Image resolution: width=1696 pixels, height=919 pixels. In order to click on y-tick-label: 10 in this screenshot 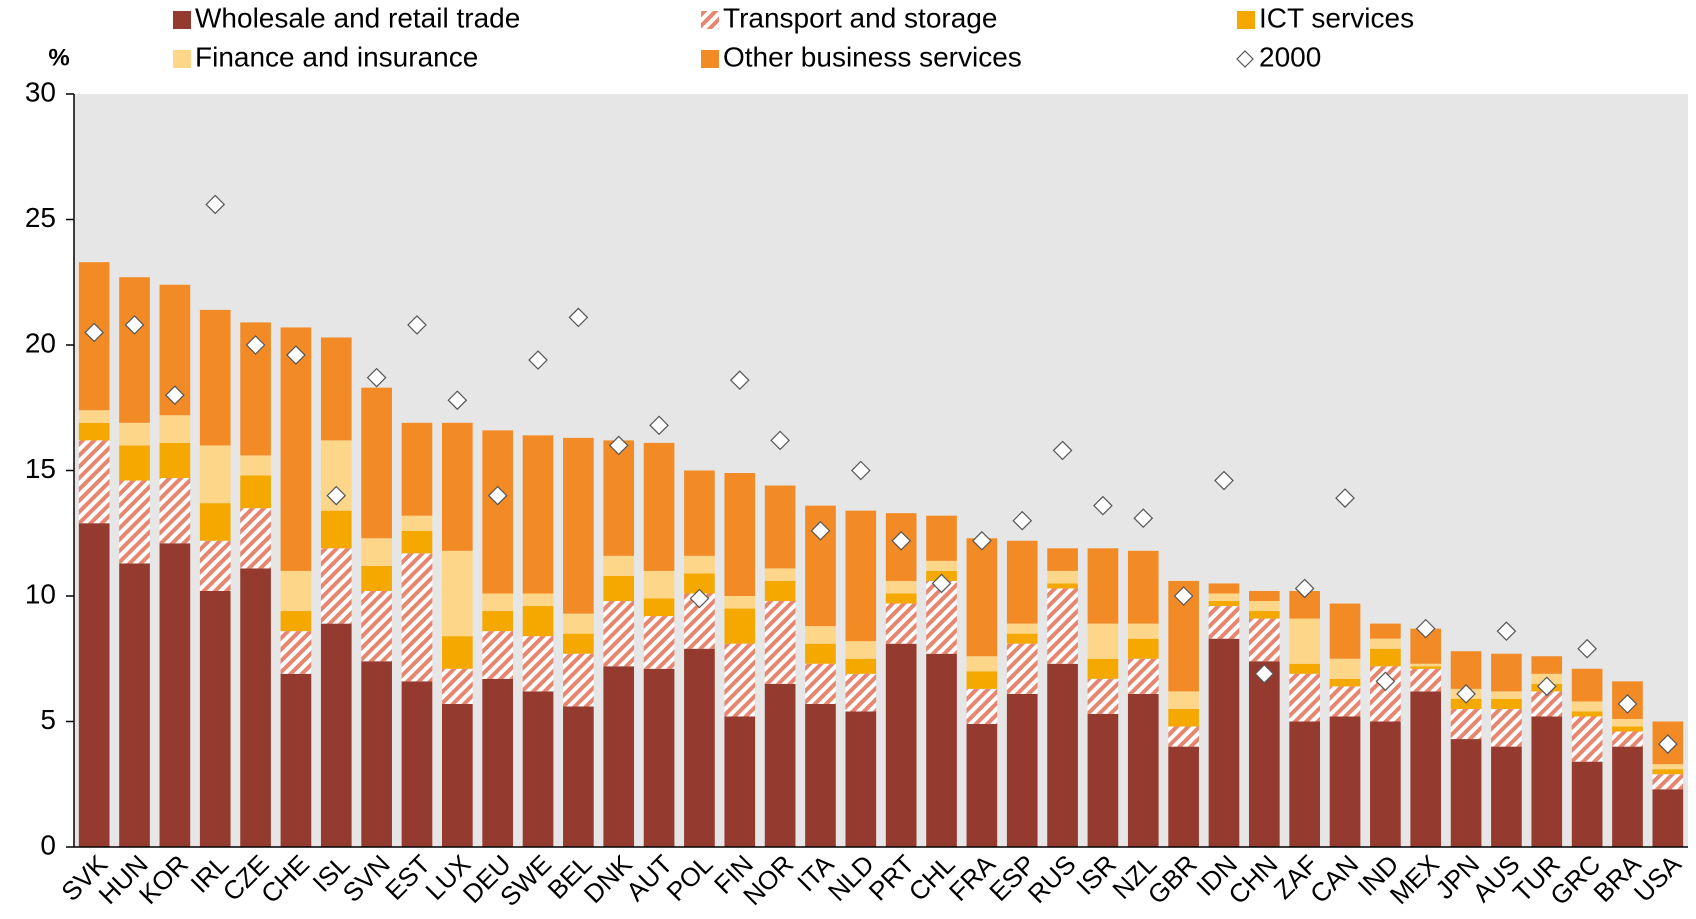, I will do `click(40, 593)`.